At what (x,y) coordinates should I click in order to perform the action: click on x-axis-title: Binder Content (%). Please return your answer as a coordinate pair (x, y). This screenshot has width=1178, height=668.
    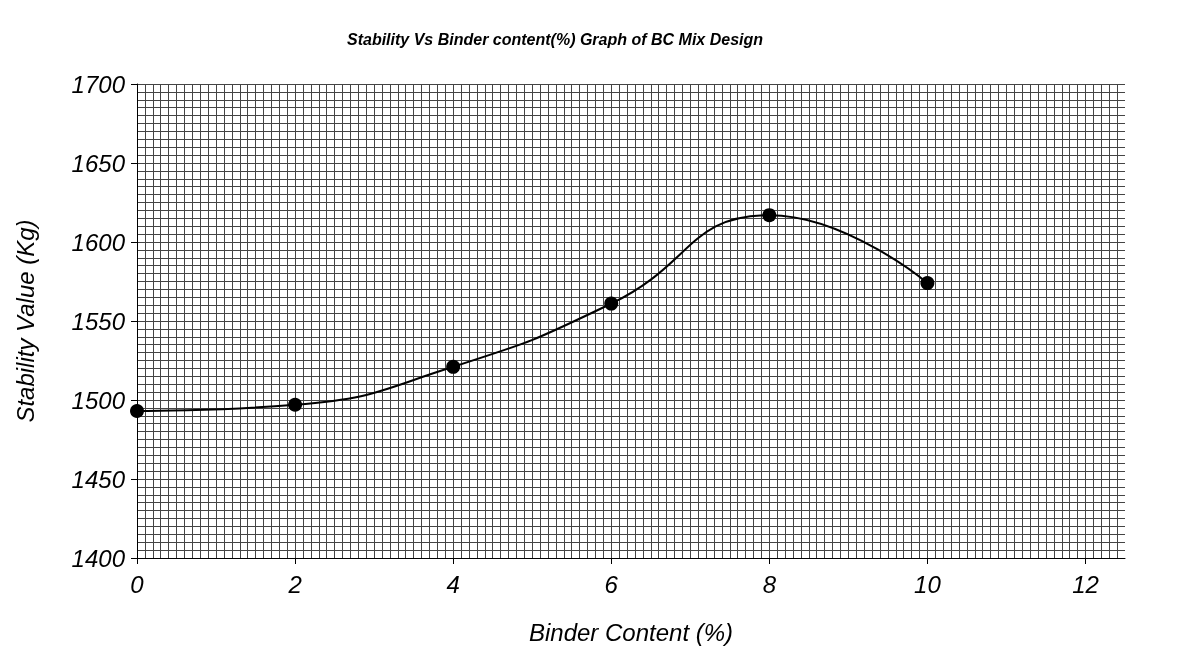
    Looking at the image, I should click on (631, 632).